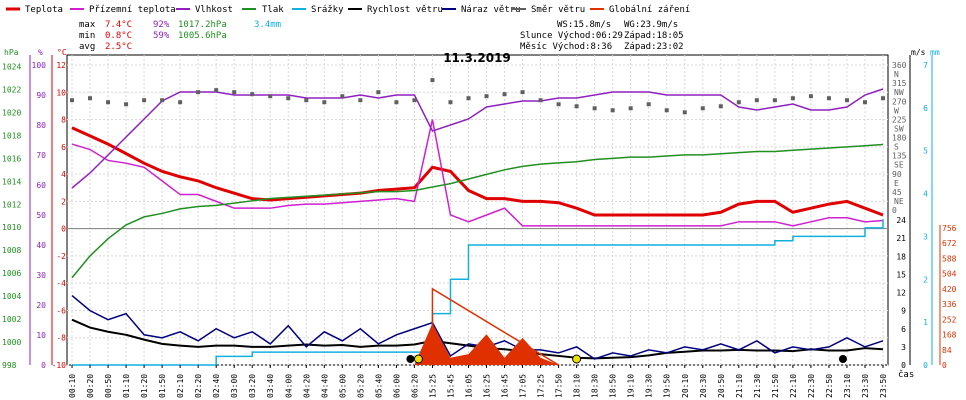 The image size is (966, 400). I want to click on x-tick-label: 21:10, so click(739, 386).